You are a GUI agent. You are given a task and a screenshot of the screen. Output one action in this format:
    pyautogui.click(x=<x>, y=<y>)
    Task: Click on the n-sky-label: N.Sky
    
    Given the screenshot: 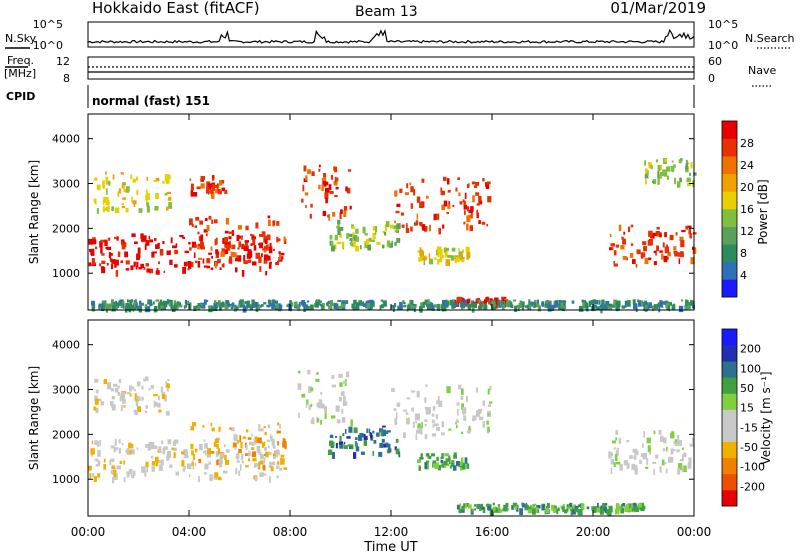 What is the action you would take?
    pyautogui.click(x=21, y=38)
    